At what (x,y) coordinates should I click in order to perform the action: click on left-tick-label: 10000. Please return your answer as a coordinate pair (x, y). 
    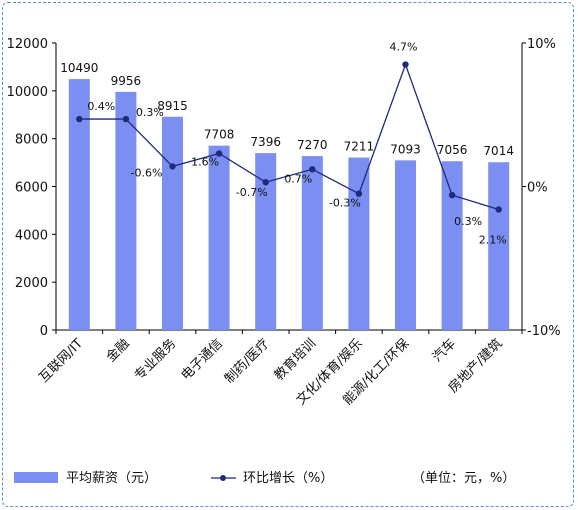
    Looking at the image, I should click on (27, 92).